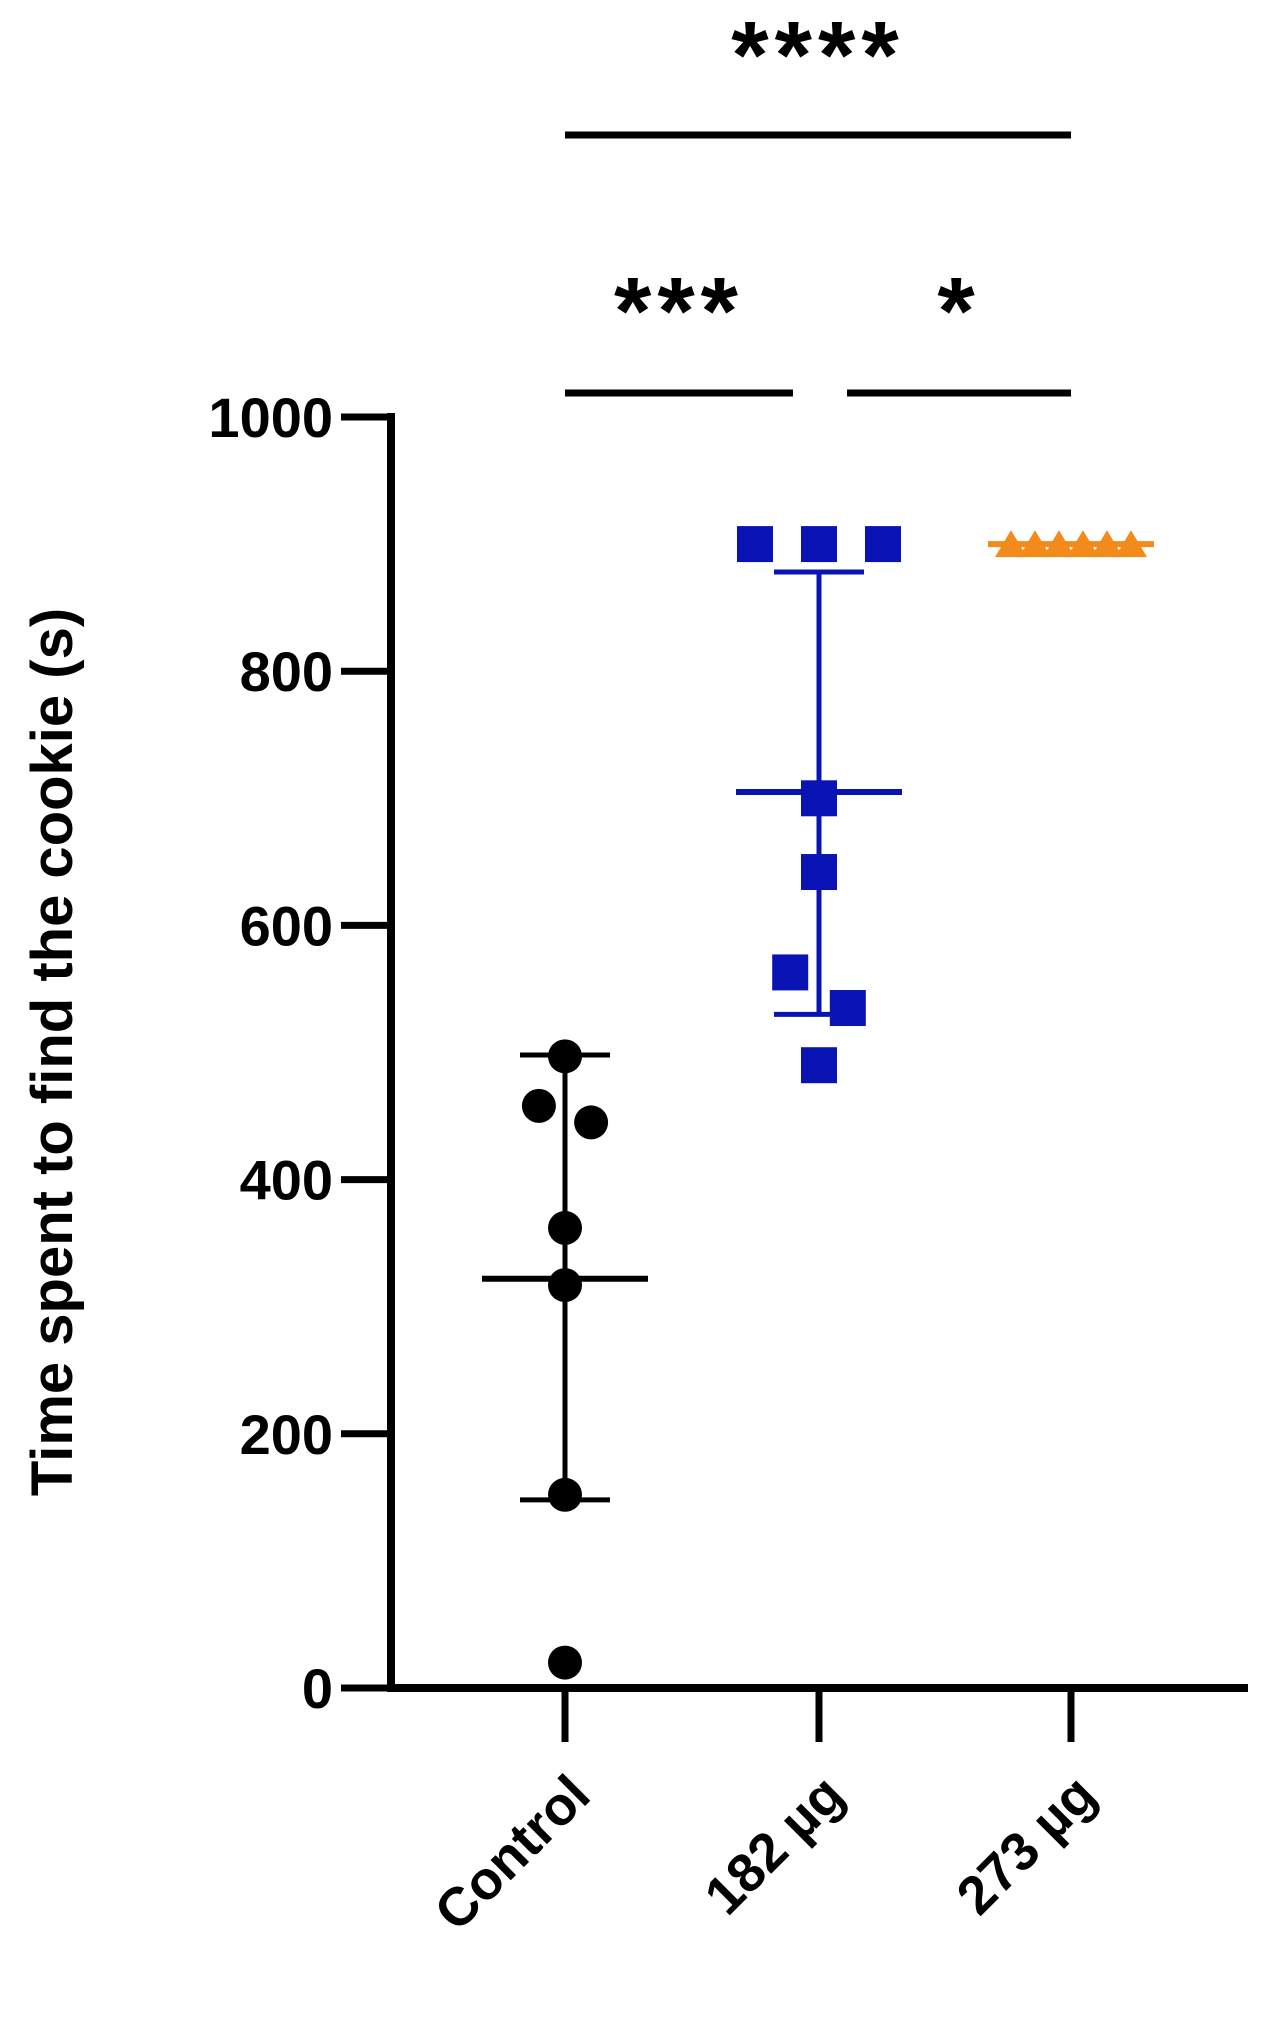 The width and height of the screenshot is (1283, 2041). What do you see at coordinates (286, 1434) in the screenshot?
I see `y-tick-label: 200` at bounding box center [286, 1434].